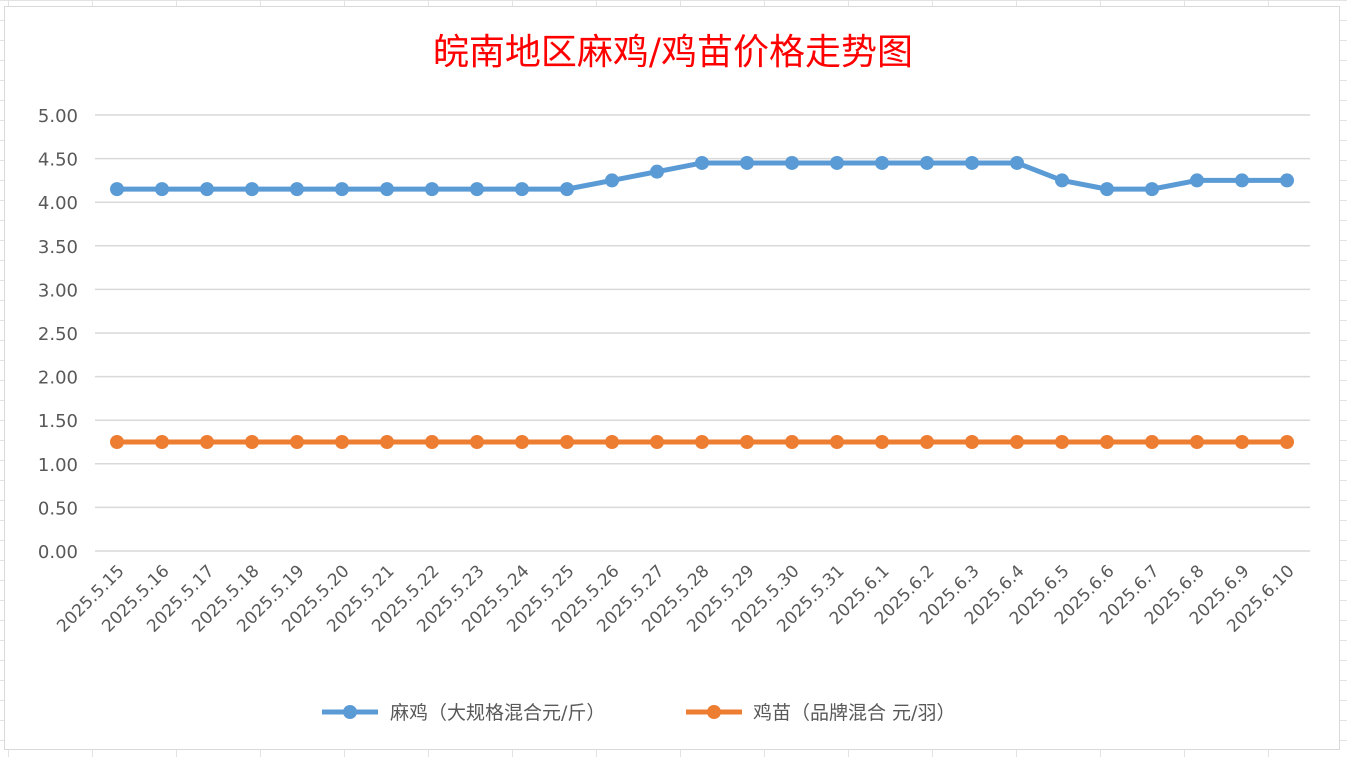 The height and width of the screenshot is (757, 1347). I want to click on legend-item: 麻鸡（大规格混合元/斤）, so click(463, 713).